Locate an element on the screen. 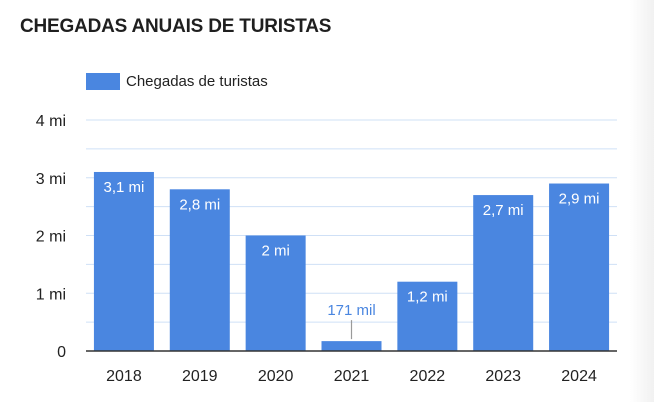 The image size is (654, 402). bar-2021 is located at coordinates (351, 346).